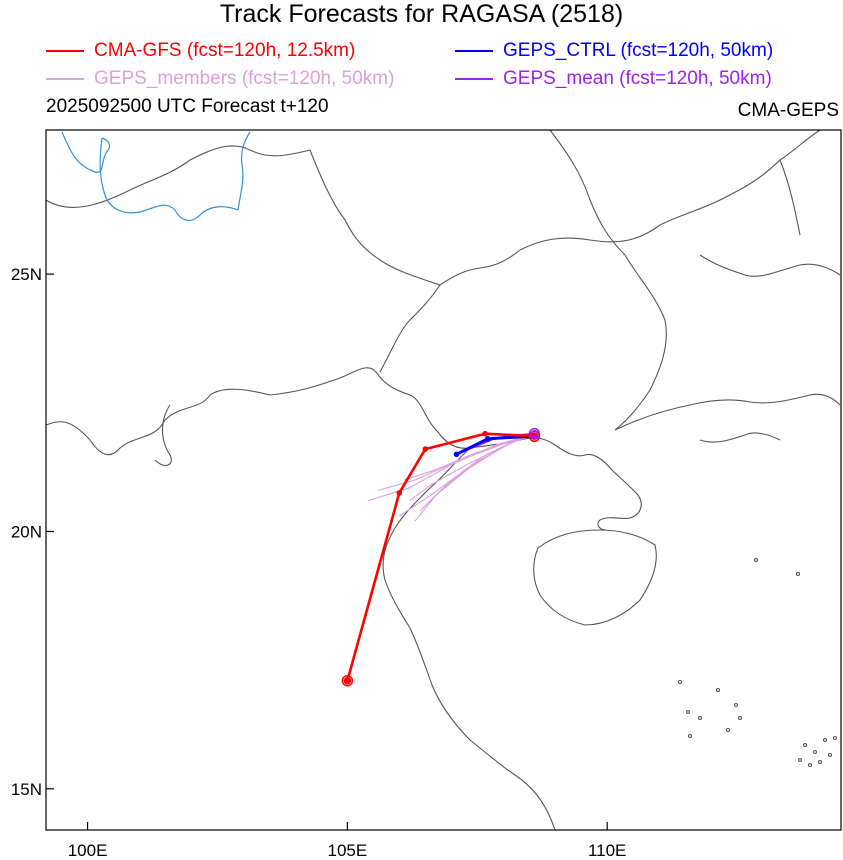 The height and width of the screenshot is (860, 843). Describe the element at coordinates (638, 50) in the screenshot. I see `legend-label-geps-ctrl: GEPS_CTRL (fcst=120h, 50km)` at that location.